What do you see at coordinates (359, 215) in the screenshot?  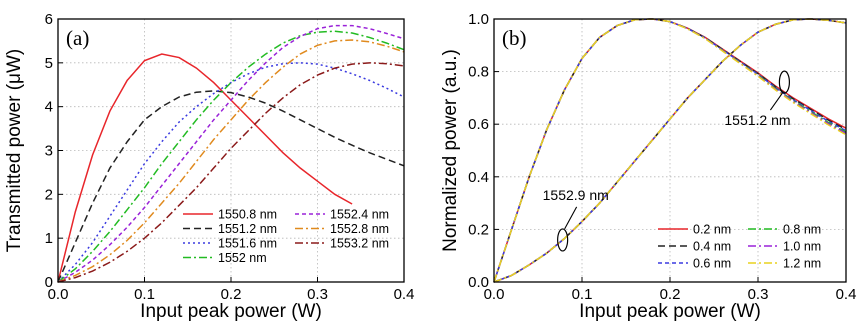 I see `legend-label: 1552.4 nm` at bounding box center [359, 215].